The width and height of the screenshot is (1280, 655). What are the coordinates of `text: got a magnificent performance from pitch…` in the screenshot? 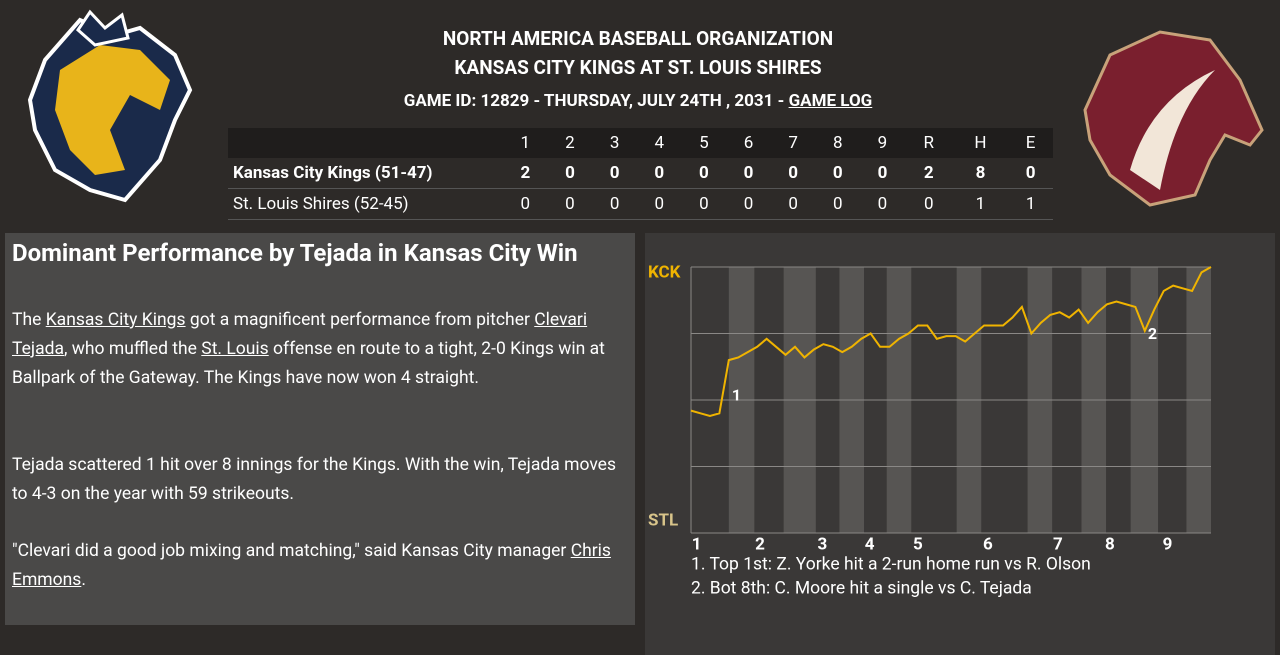 It's located at (360, 320).